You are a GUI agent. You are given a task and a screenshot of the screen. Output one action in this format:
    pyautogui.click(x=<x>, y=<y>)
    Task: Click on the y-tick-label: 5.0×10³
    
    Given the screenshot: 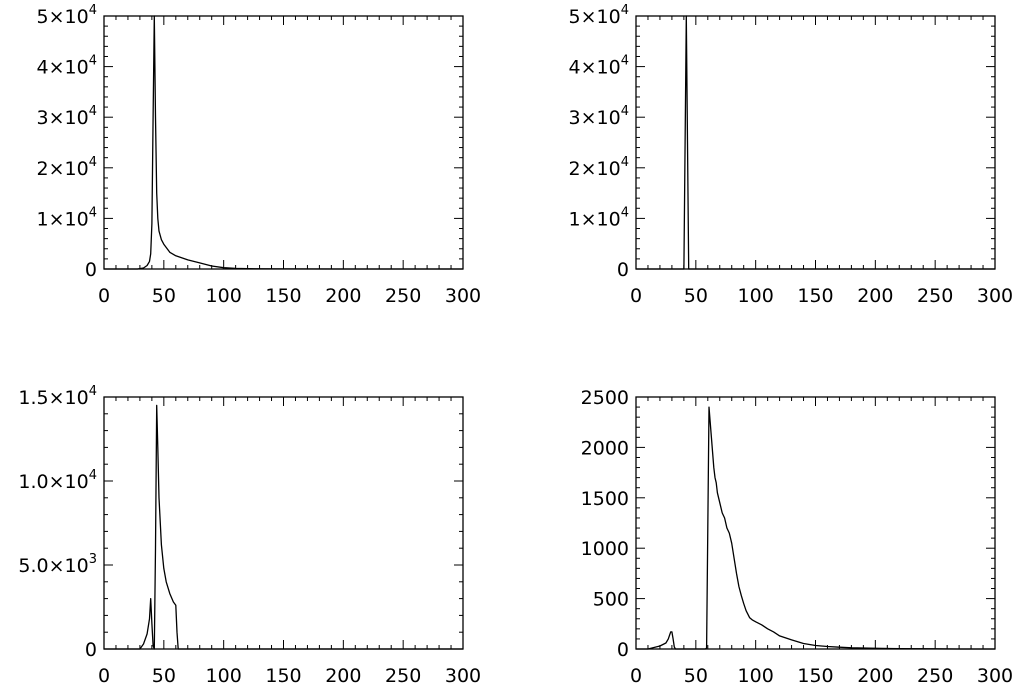 What is the action you would take?
    pyautogui.click(x=57, y=564)
    